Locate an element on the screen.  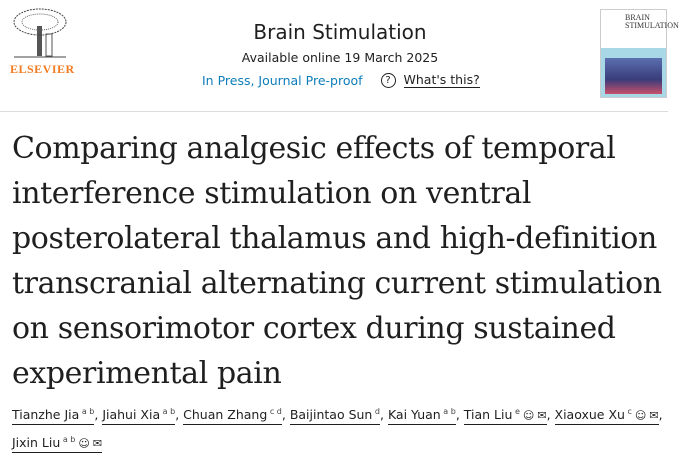
whats-this-link: What's this? is located at coordinates (441, 80).